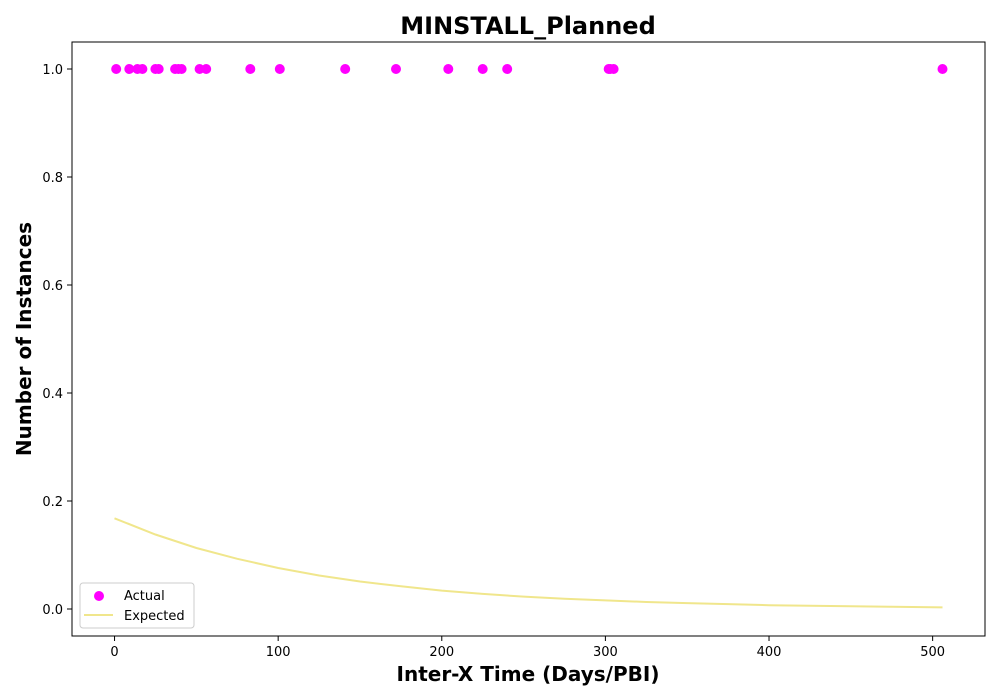  What do you see at coordinates (114, 652) in the screenshot?
I see `x-tick-label: 0` at bounding box center [114, 652].